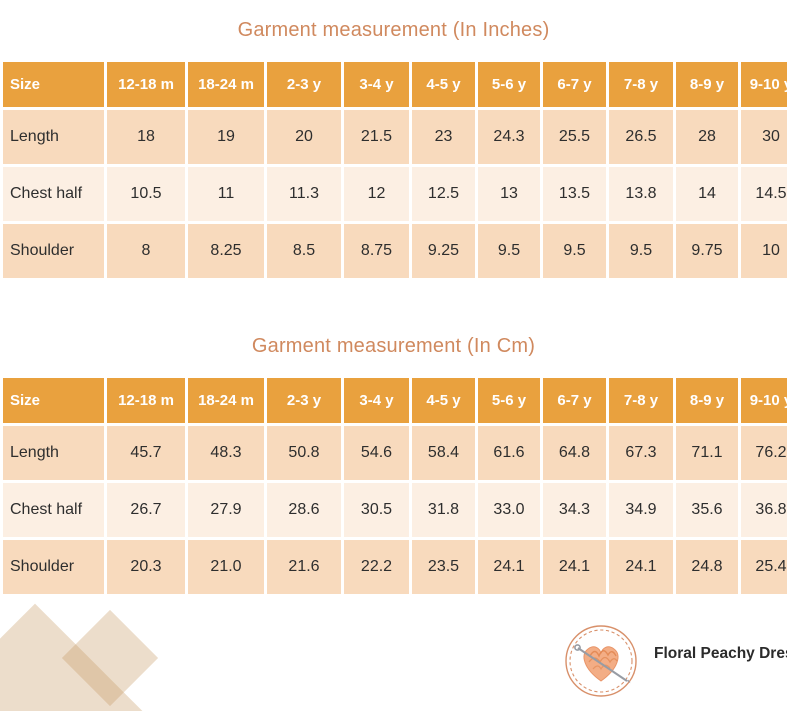 The image size is (787, 711). What do you see at coordinates (509, 510) in the screenshot?
I see `measurement-cell: 33.0` at bounding box center [509, 510].